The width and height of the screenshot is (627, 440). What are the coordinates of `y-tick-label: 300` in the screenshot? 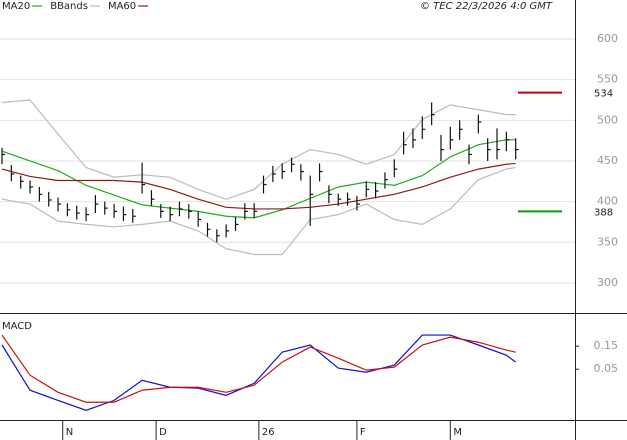 It's located at (607, 282).